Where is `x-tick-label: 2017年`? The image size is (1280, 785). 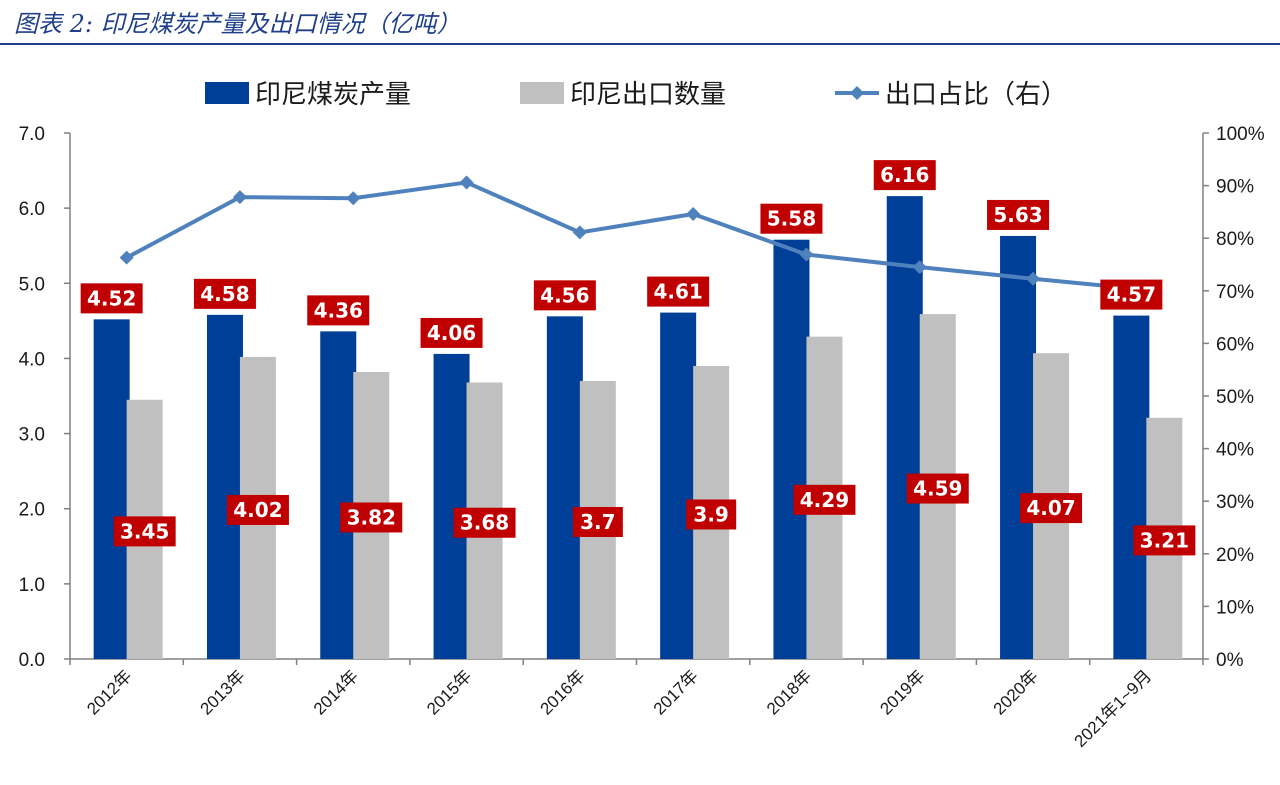 x-tick-label: 2017年 is located at coordinates (676, 692).